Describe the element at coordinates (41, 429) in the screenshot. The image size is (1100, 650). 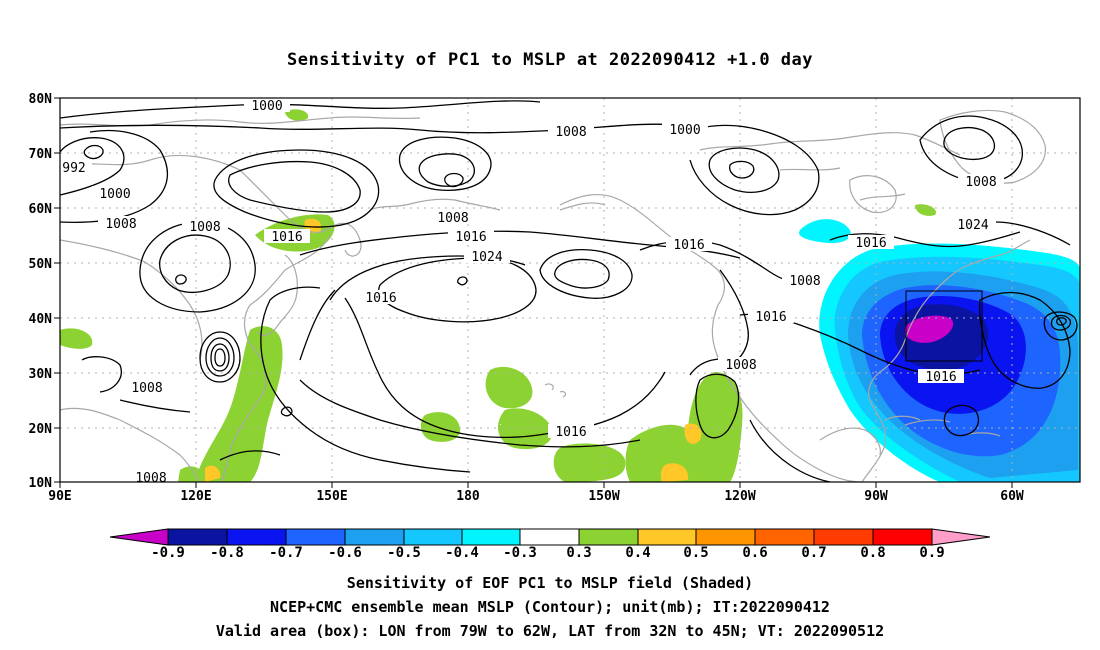
I see `lat-label: 20N` at that location.